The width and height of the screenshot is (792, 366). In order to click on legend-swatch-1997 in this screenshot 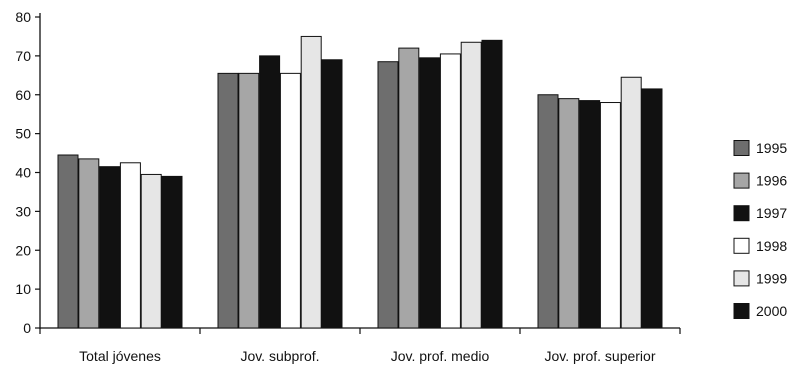, I will do `click(741, 213)`.